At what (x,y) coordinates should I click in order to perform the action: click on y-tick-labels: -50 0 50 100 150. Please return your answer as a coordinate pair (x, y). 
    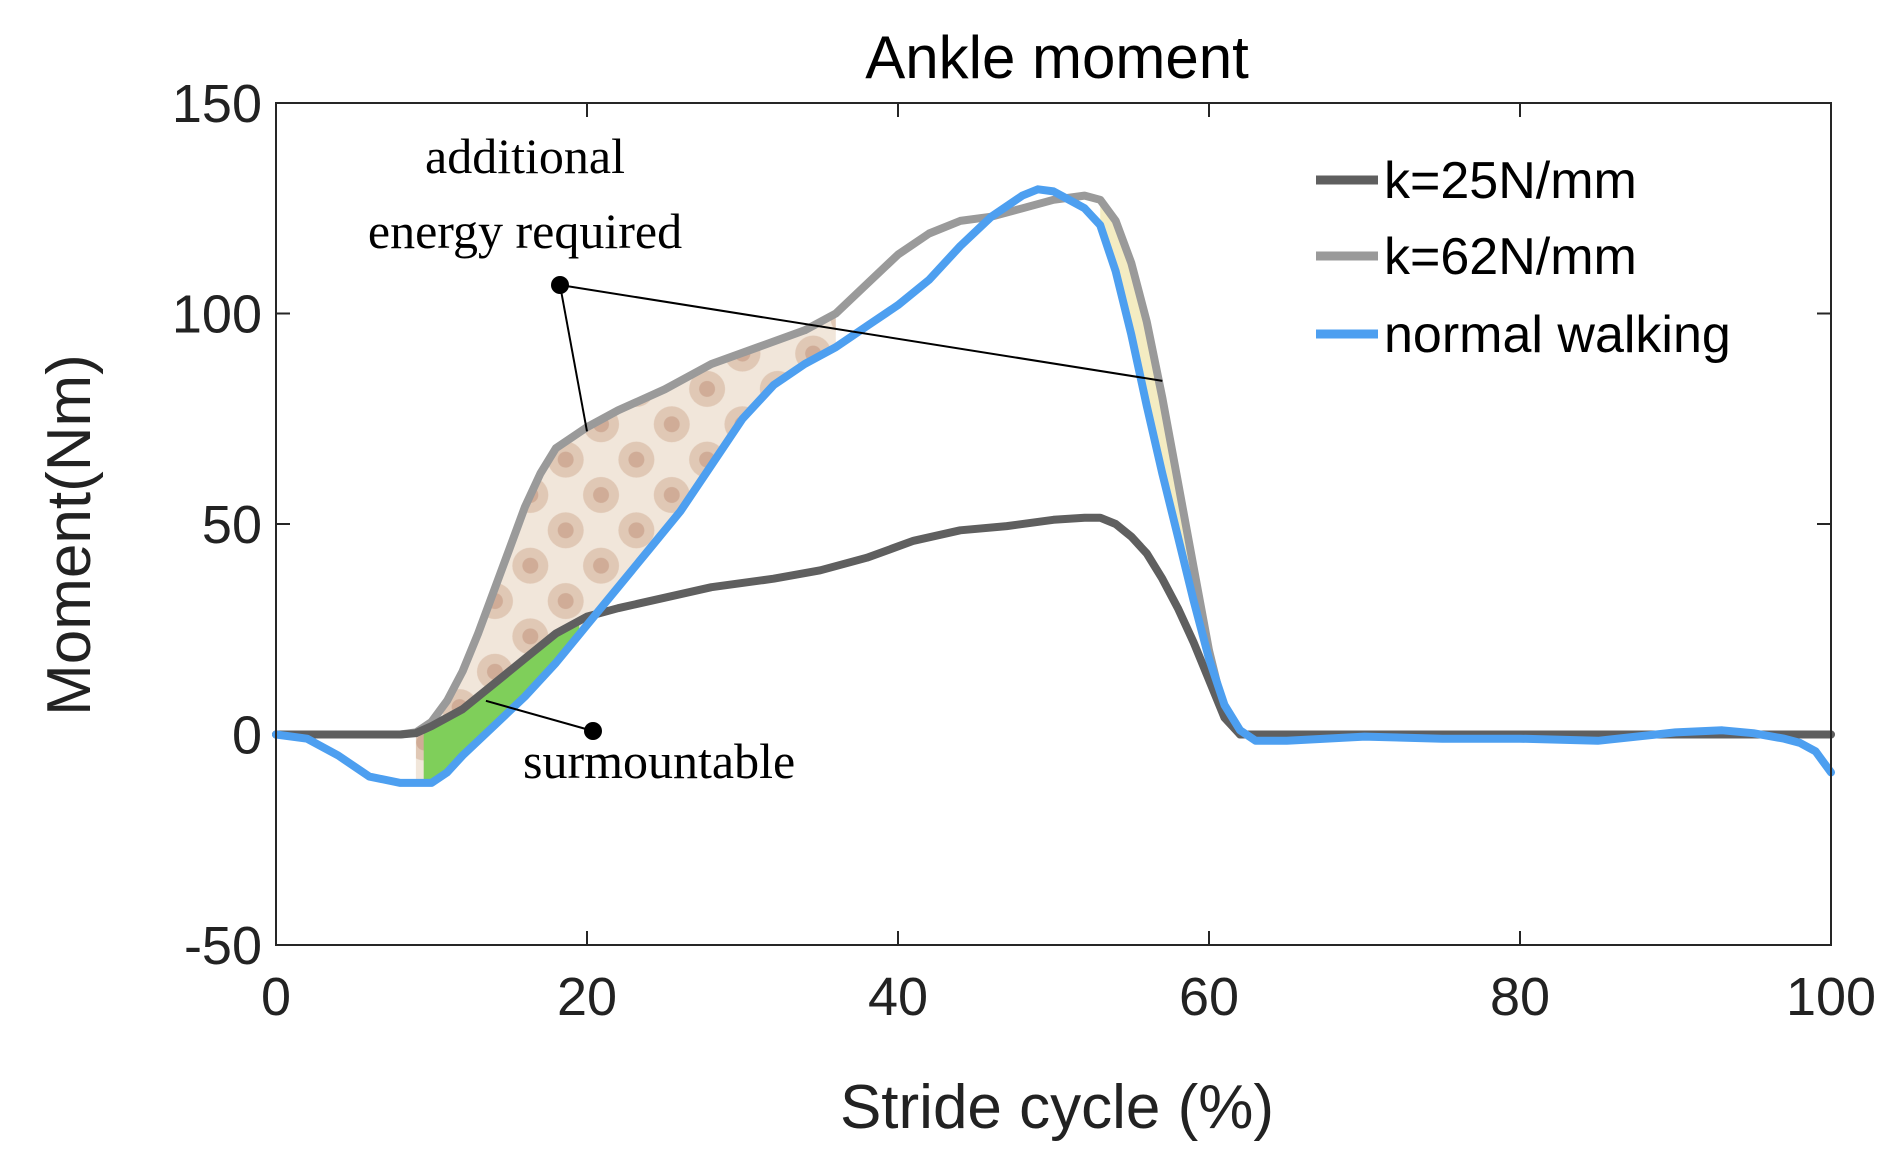
    Looking at the image, I should click on (217, 525).